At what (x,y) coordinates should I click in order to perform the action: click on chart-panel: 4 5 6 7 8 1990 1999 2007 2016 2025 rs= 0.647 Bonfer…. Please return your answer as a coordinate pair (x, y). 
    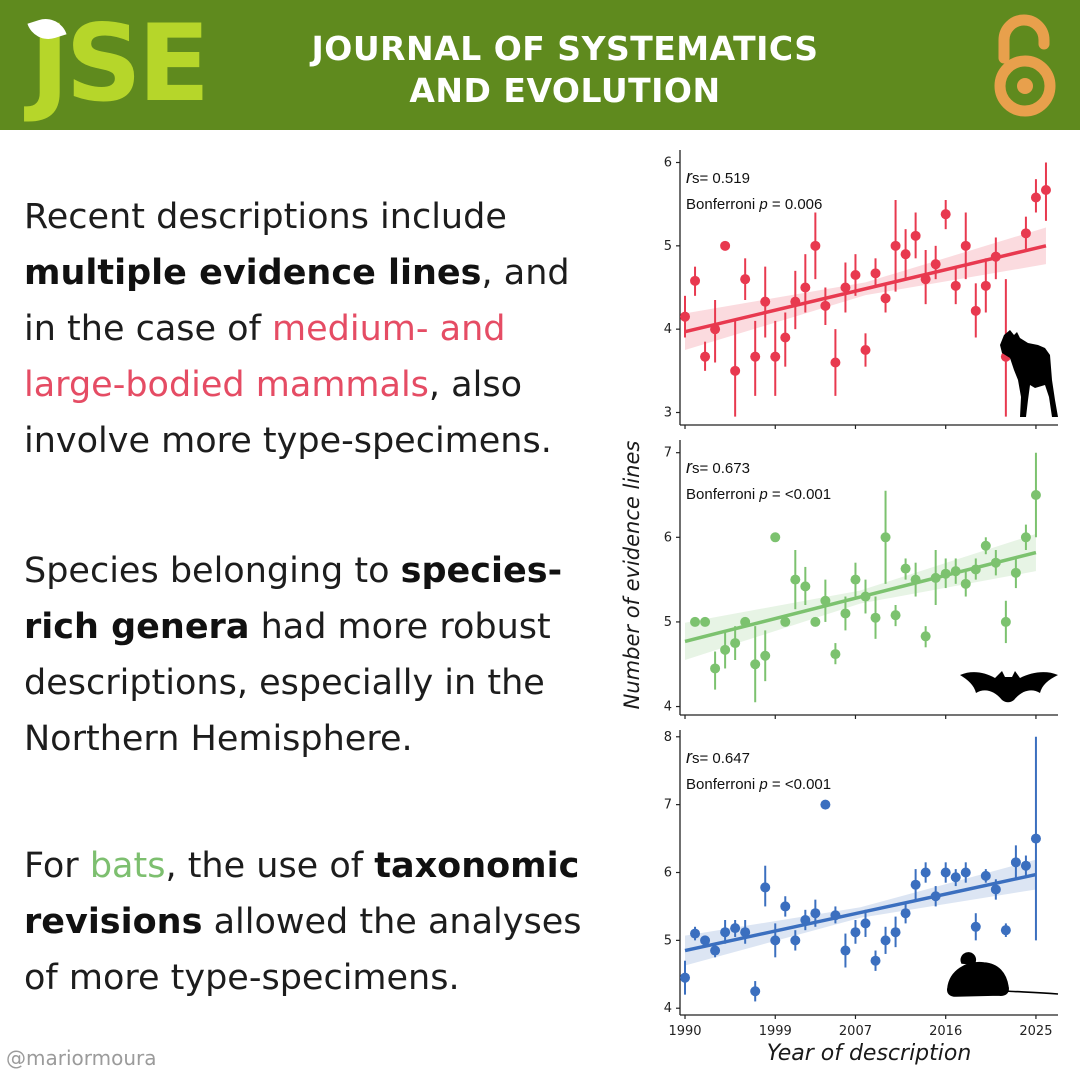
    Looking at the image, I should click on (861, 884).